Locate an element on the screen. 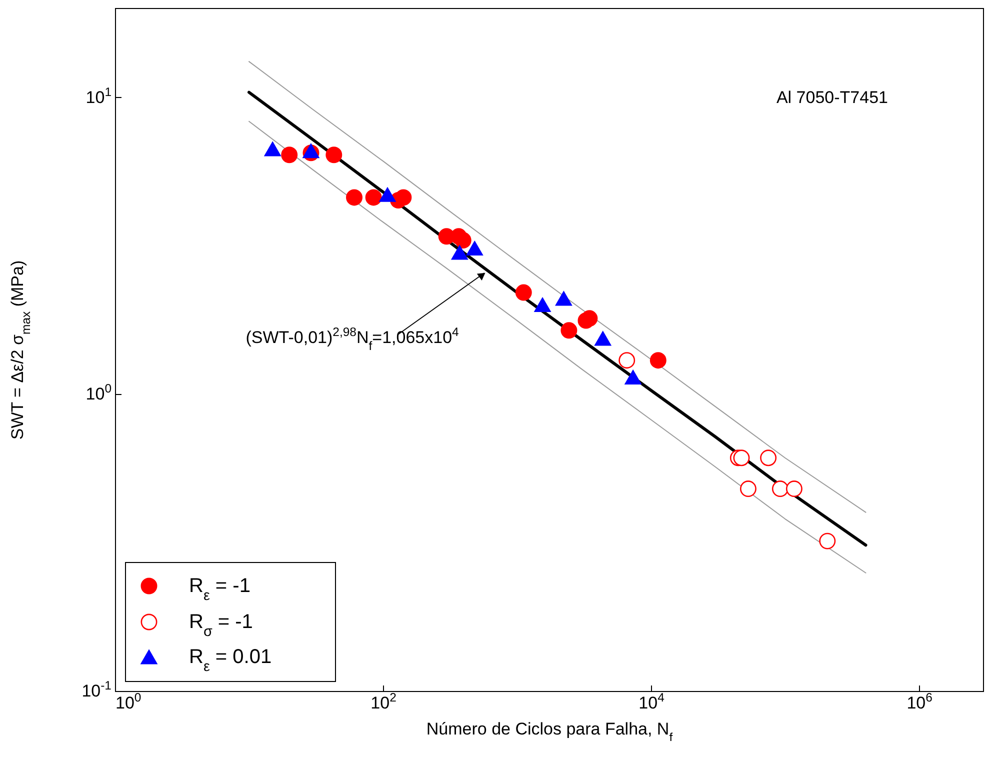 This screenshot has width=993, height=775. x-tick-label: 10$^{2}$ is located at coordinates (383, 701).